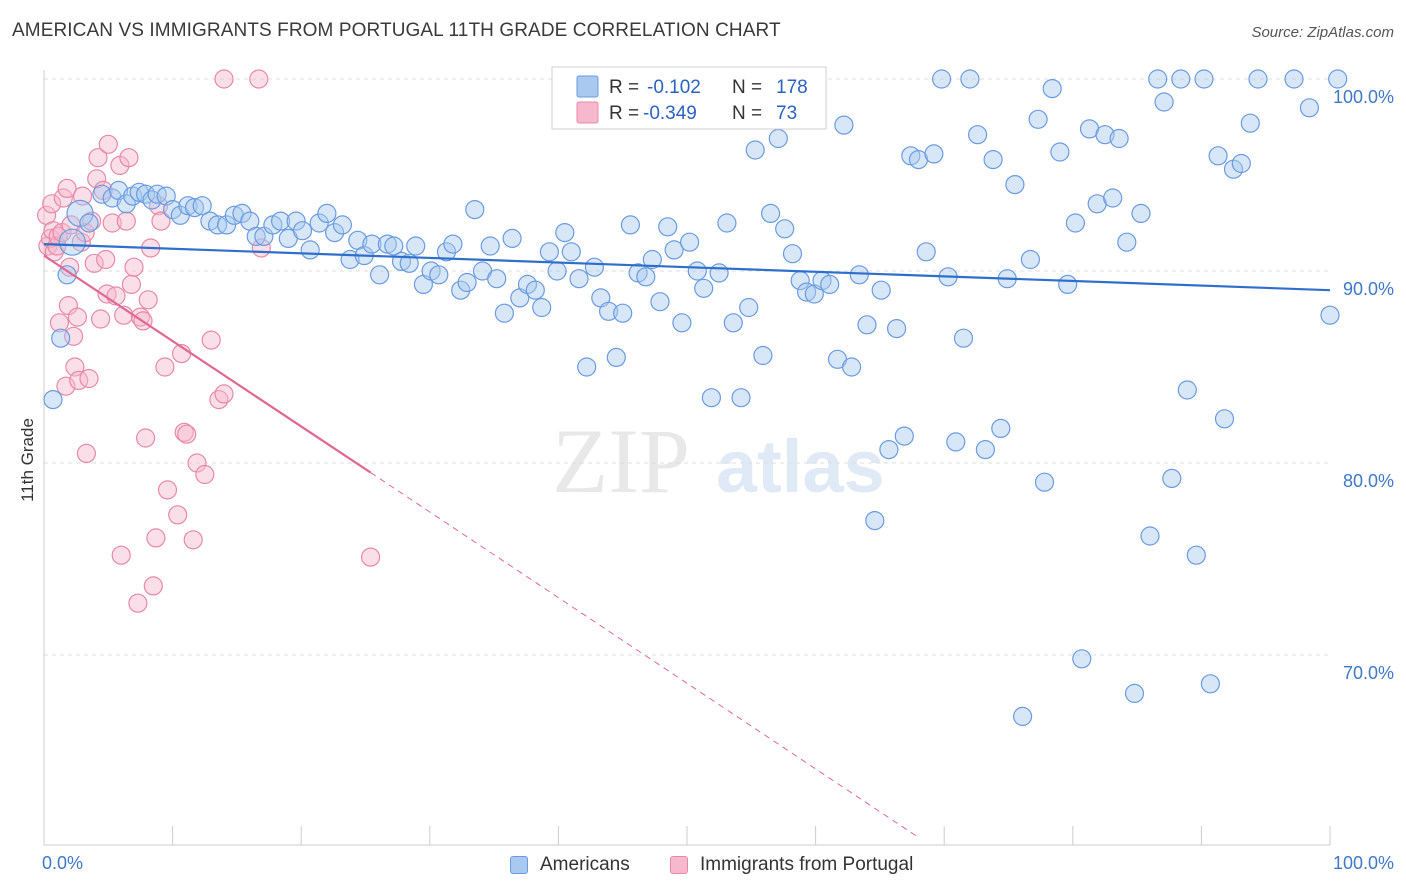  What do you see at coordinates (624, 87) in the screenshot?
I see `legend-r-label-americans: R =` at bounding box center [624, 87].